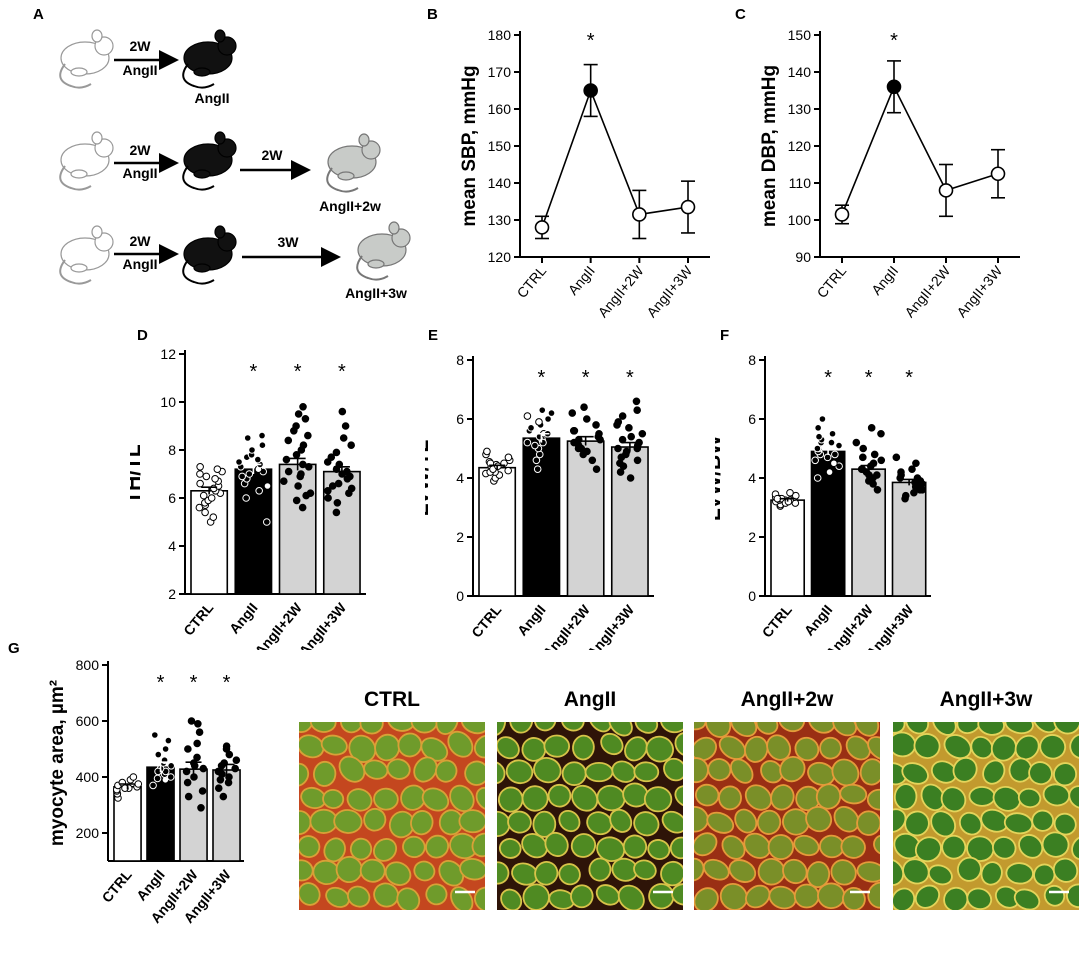  I want to click on group-label: AngII+2w, so click(350, 206).